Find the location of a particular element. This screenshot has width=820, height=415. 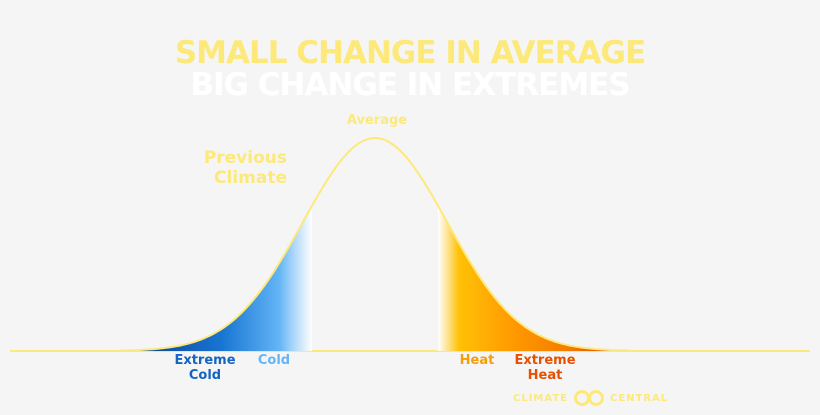

extreme-heat-label: Extreme Heat is located at coordinates (545, 368).